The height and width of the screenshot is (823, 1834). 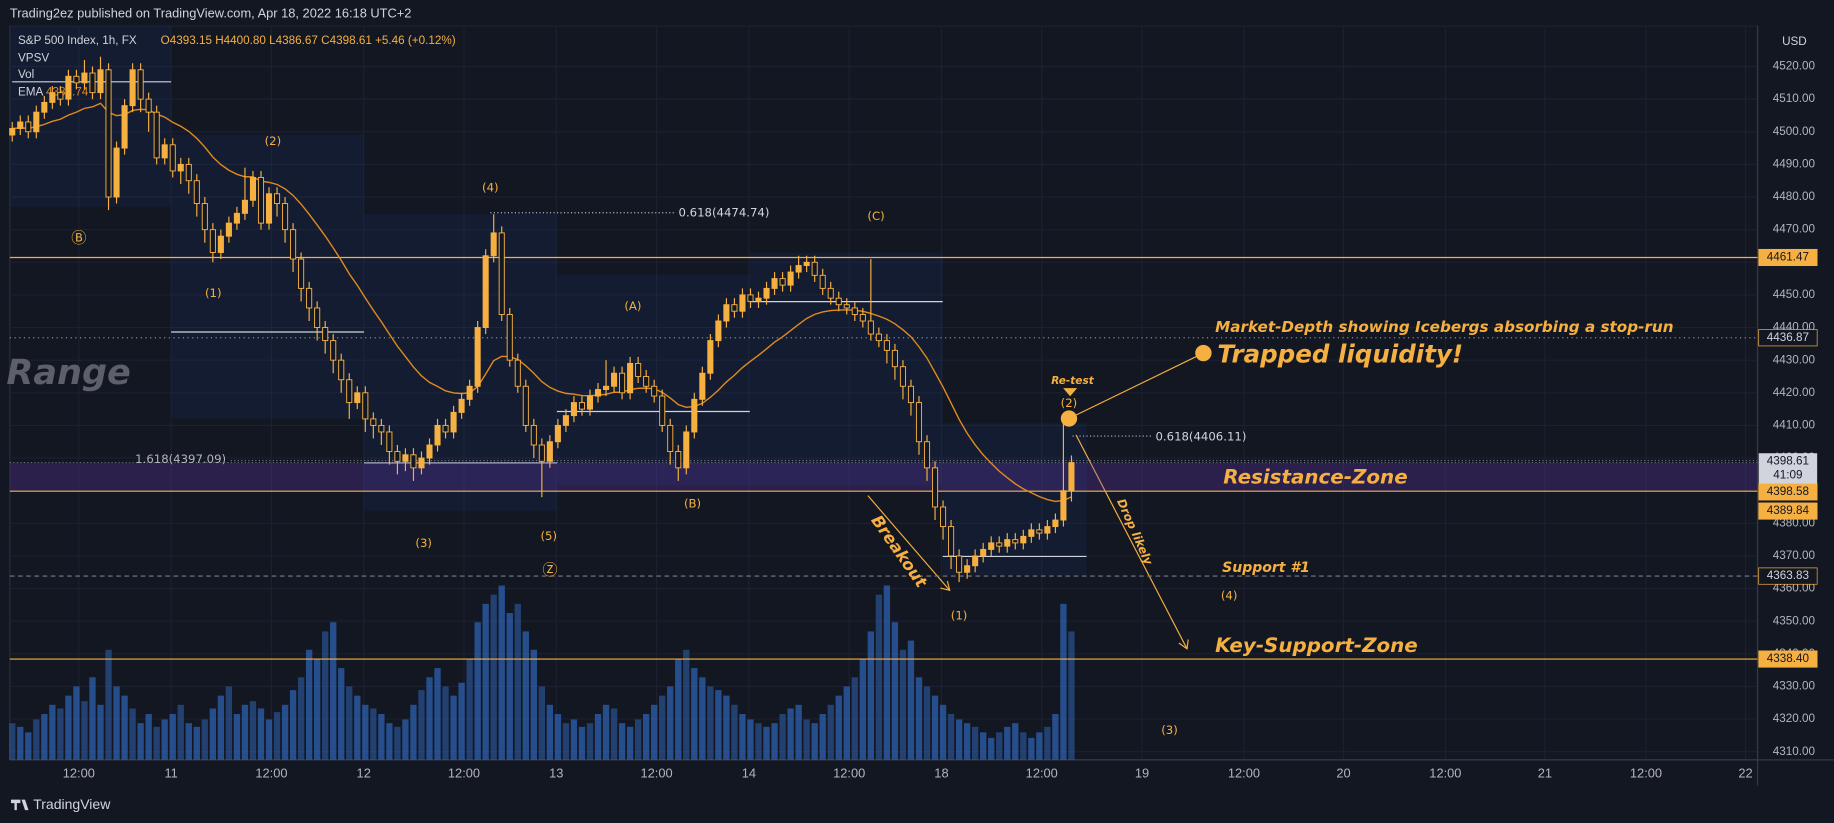 I want to click on annotation: 1.618(4397.09), so click(x=180, y=459).